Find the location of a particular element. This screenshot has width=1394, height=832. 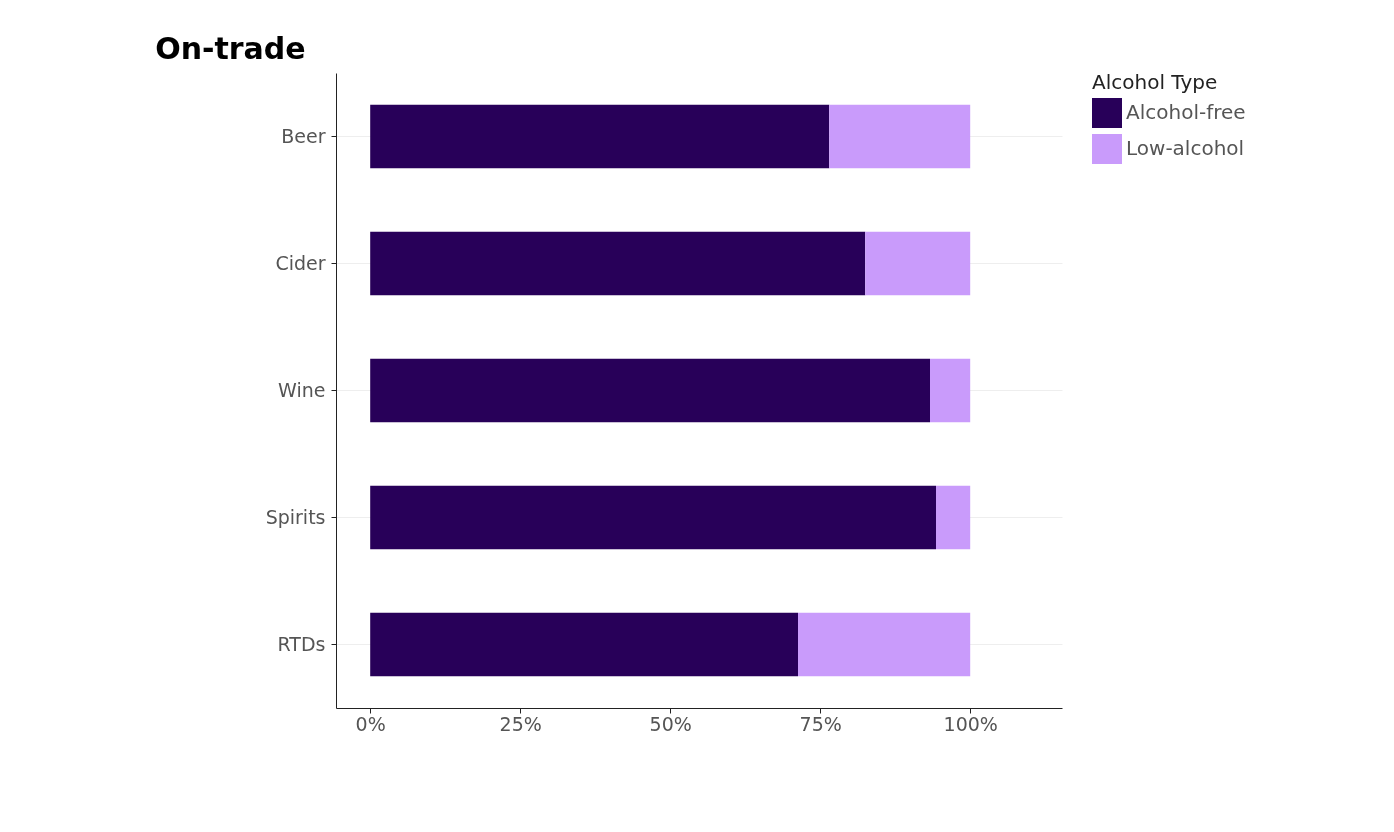

x-tick-label: 50% is located at coordinates (670, 723).